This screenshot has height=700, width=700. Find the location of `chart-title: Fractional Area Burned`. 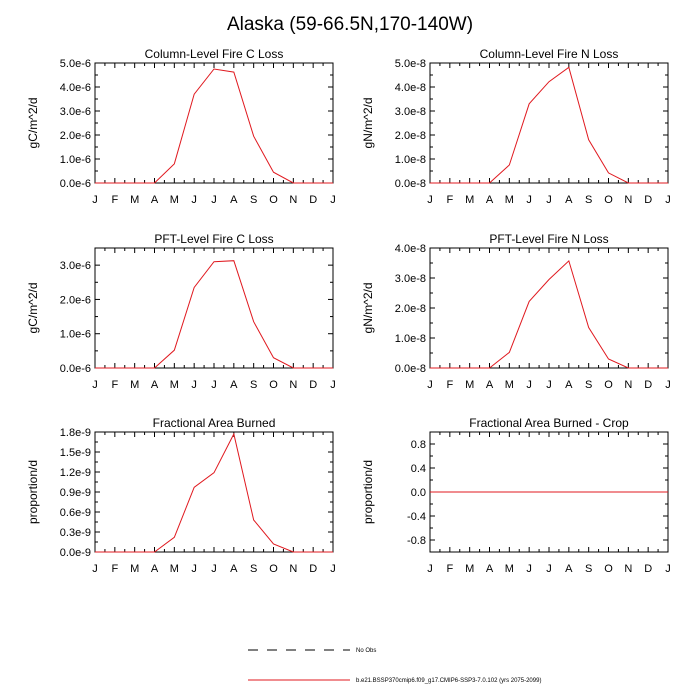

chart-title: Fractional Area Burned is located at coordinates (214, 423).